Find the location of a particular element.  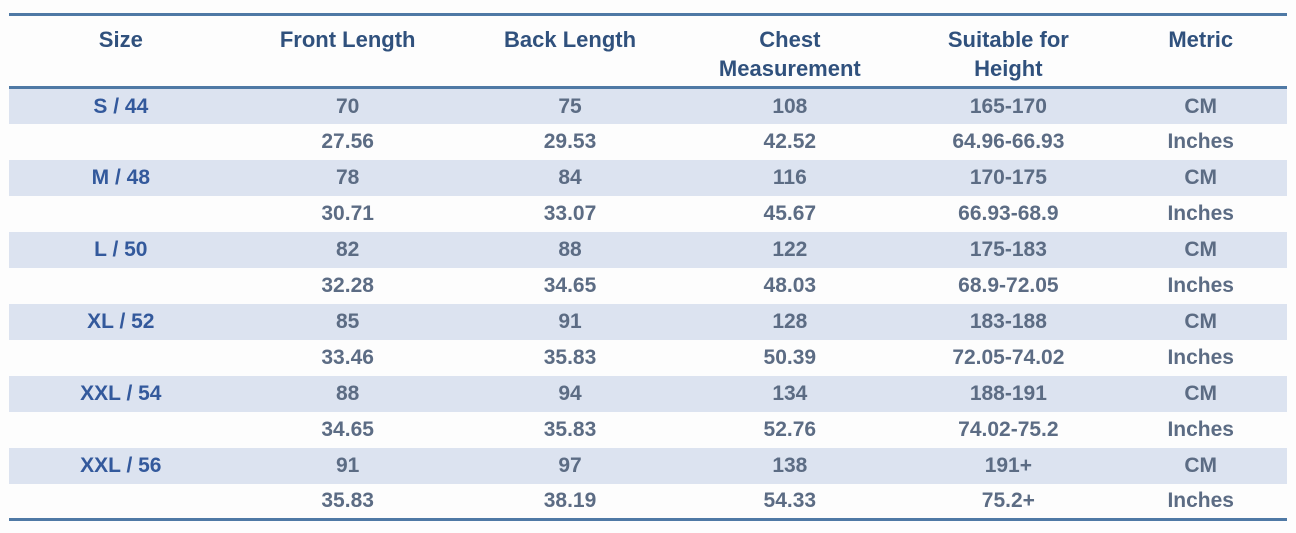

table-row: XL / 52 85 91 128 183-188 CM is located at coordinates (648, 321).